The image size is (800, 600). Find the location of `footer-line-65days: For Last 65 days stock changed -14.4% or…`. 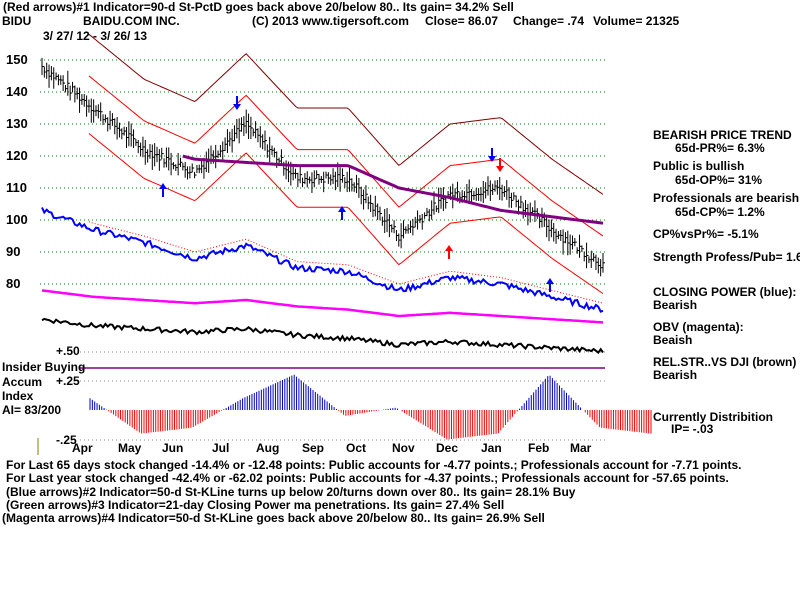

footer-line-65days: For Last 65 days stock changed -14.4% or… is located at coordinates (374, 465).